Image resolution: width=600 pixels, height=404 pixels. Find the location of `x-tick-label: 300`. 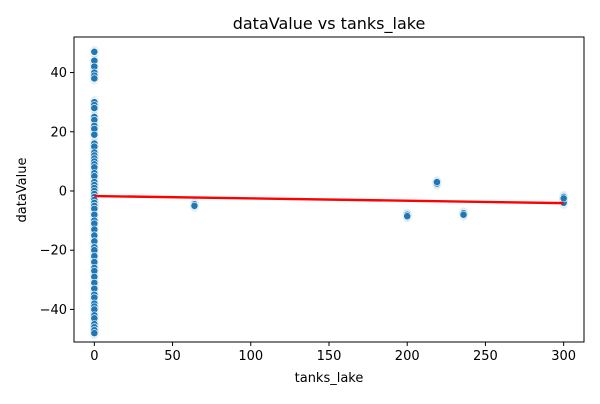

x-tick-label: 300 is located at coordinates (563, 356).